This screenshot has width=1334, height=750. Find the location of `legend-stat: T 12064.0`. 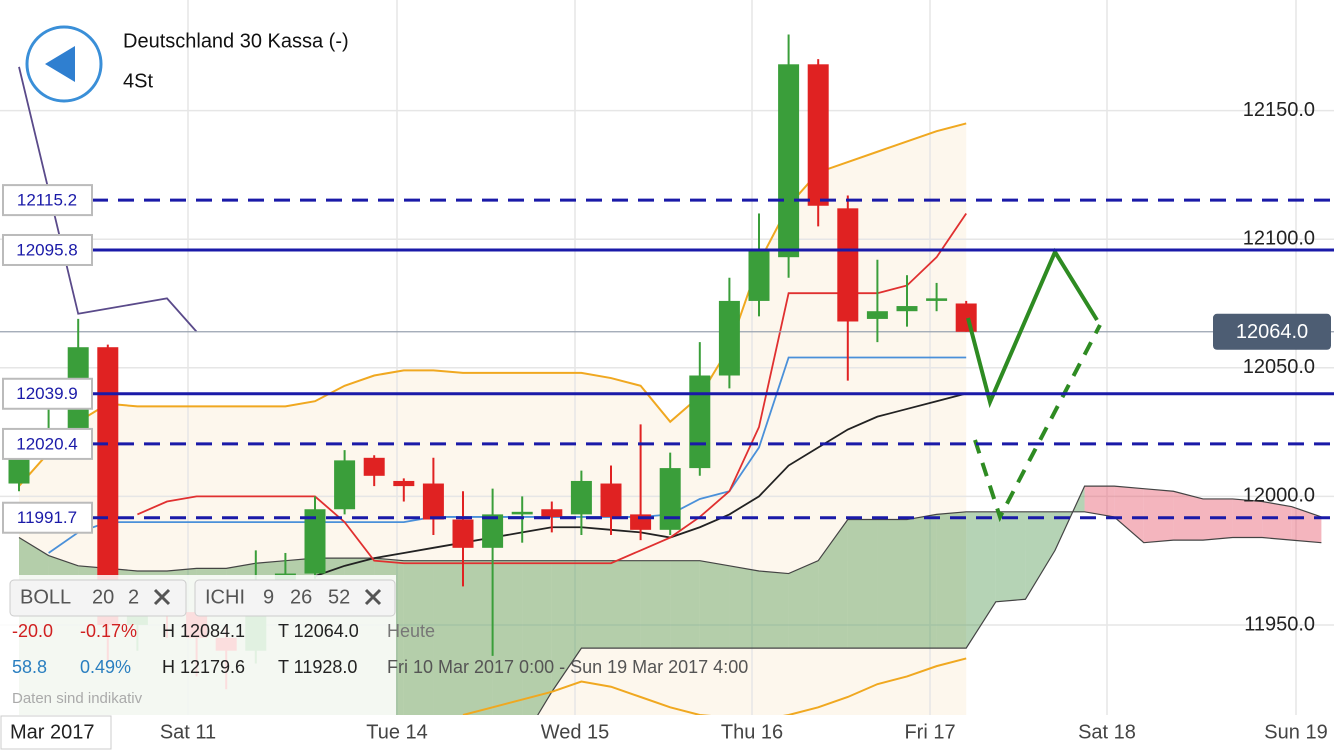

legend-stat: T 12064.0 is located at coordinates (318, 631).